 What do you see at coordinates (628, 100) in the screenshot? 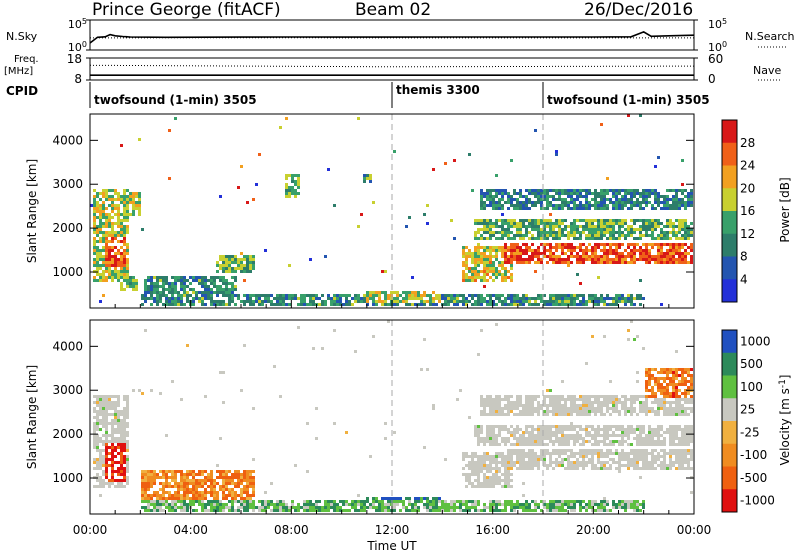
I see `cpid-segment-2: twofsound (1-min) 3505` at bounding box center [628, 100].